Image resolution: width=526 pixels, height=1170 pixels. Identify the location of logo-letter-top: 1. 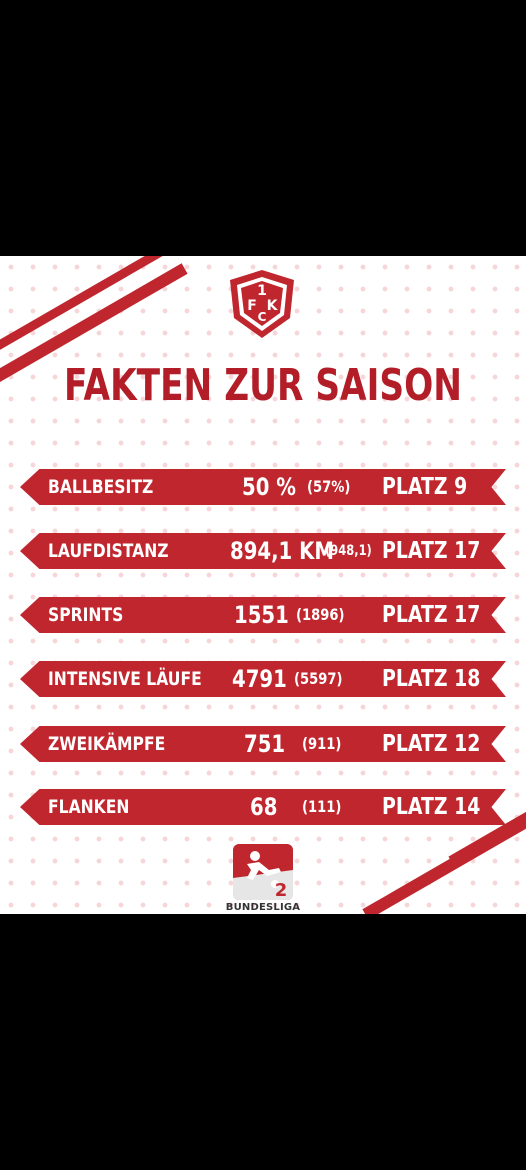
(262, 291).